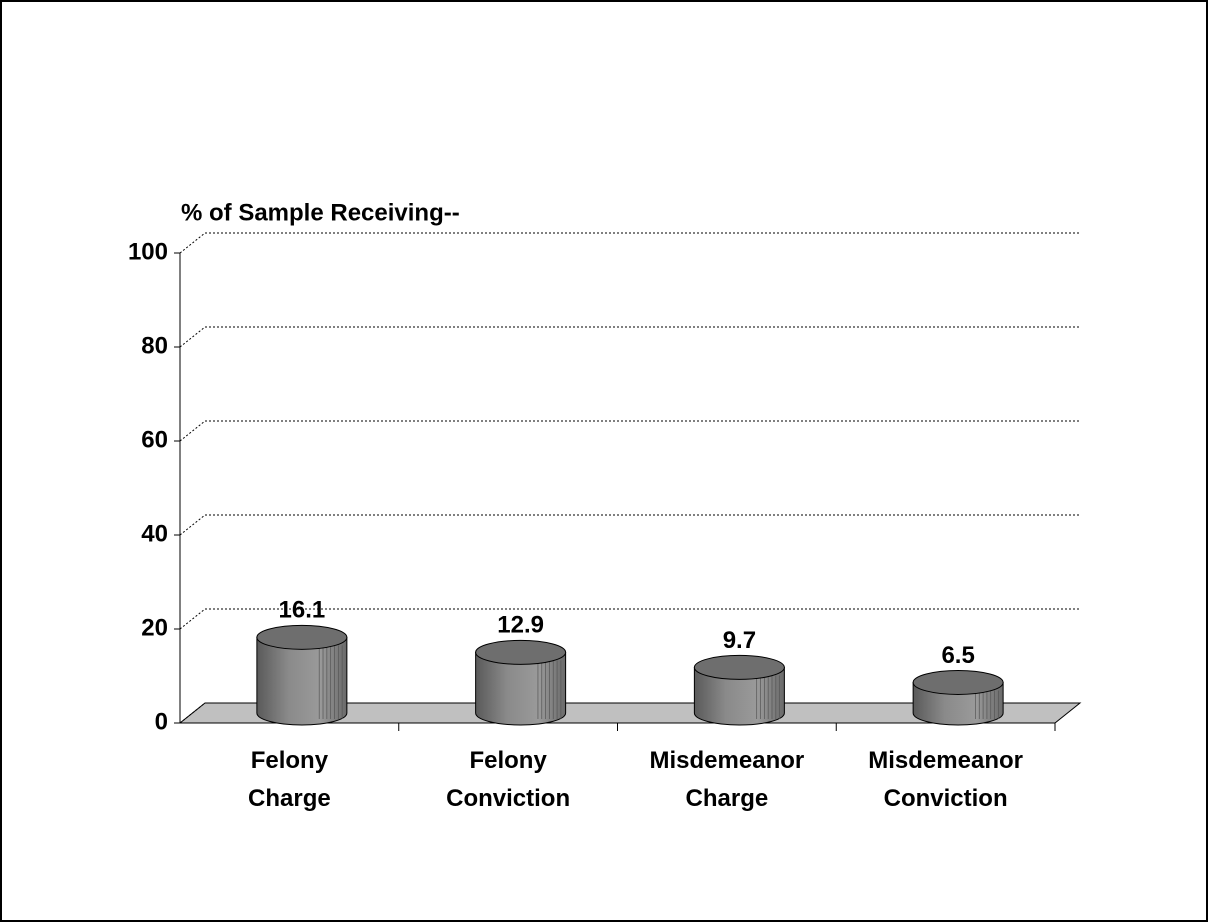 This screenshot has height=922, width=1208. Describe the element at coordinates (739, 640) in the screenshot. I see `value-label: 9.7` at that location.